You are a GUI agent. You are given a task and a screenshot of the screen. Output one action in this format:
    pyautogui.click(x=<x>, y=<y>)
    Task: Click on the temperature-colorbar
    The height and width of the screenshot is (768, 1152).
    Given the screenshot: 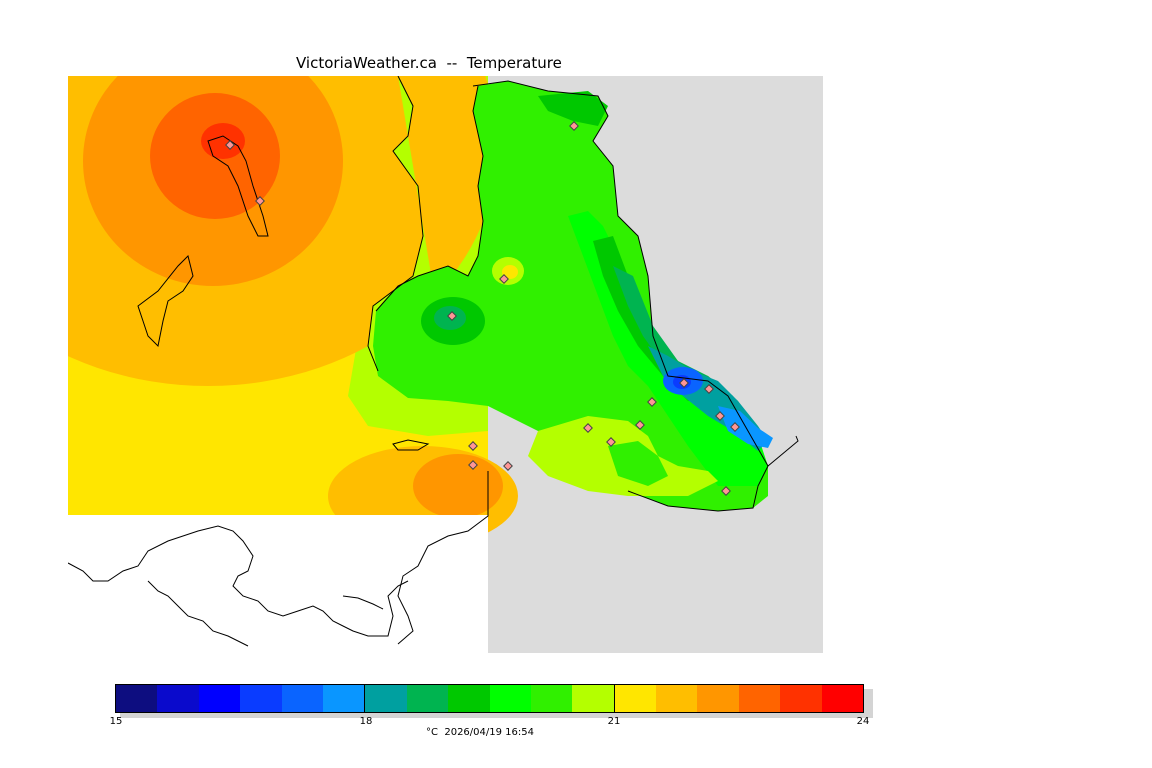 What is the action you would take?
    pyautogui.click(x=489, y=698)
    